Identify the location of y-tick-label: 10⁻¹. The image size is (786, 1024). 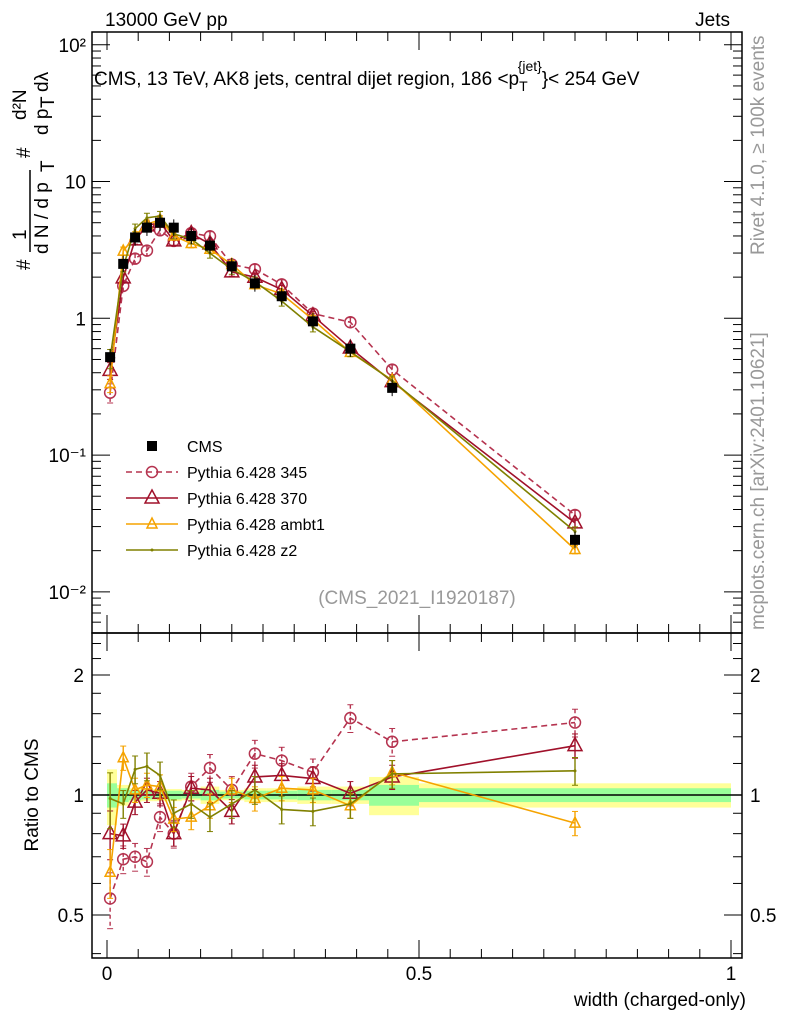
(68, 456).